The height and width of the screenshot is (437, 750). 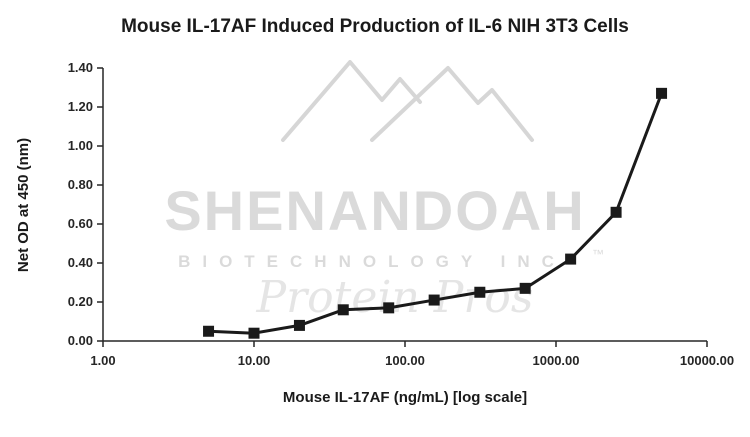 What do you see at coordinates (395, 297) in the screenshot?
I see `watermark-script-text: Protein Pros` at bounding box center [395, 297].